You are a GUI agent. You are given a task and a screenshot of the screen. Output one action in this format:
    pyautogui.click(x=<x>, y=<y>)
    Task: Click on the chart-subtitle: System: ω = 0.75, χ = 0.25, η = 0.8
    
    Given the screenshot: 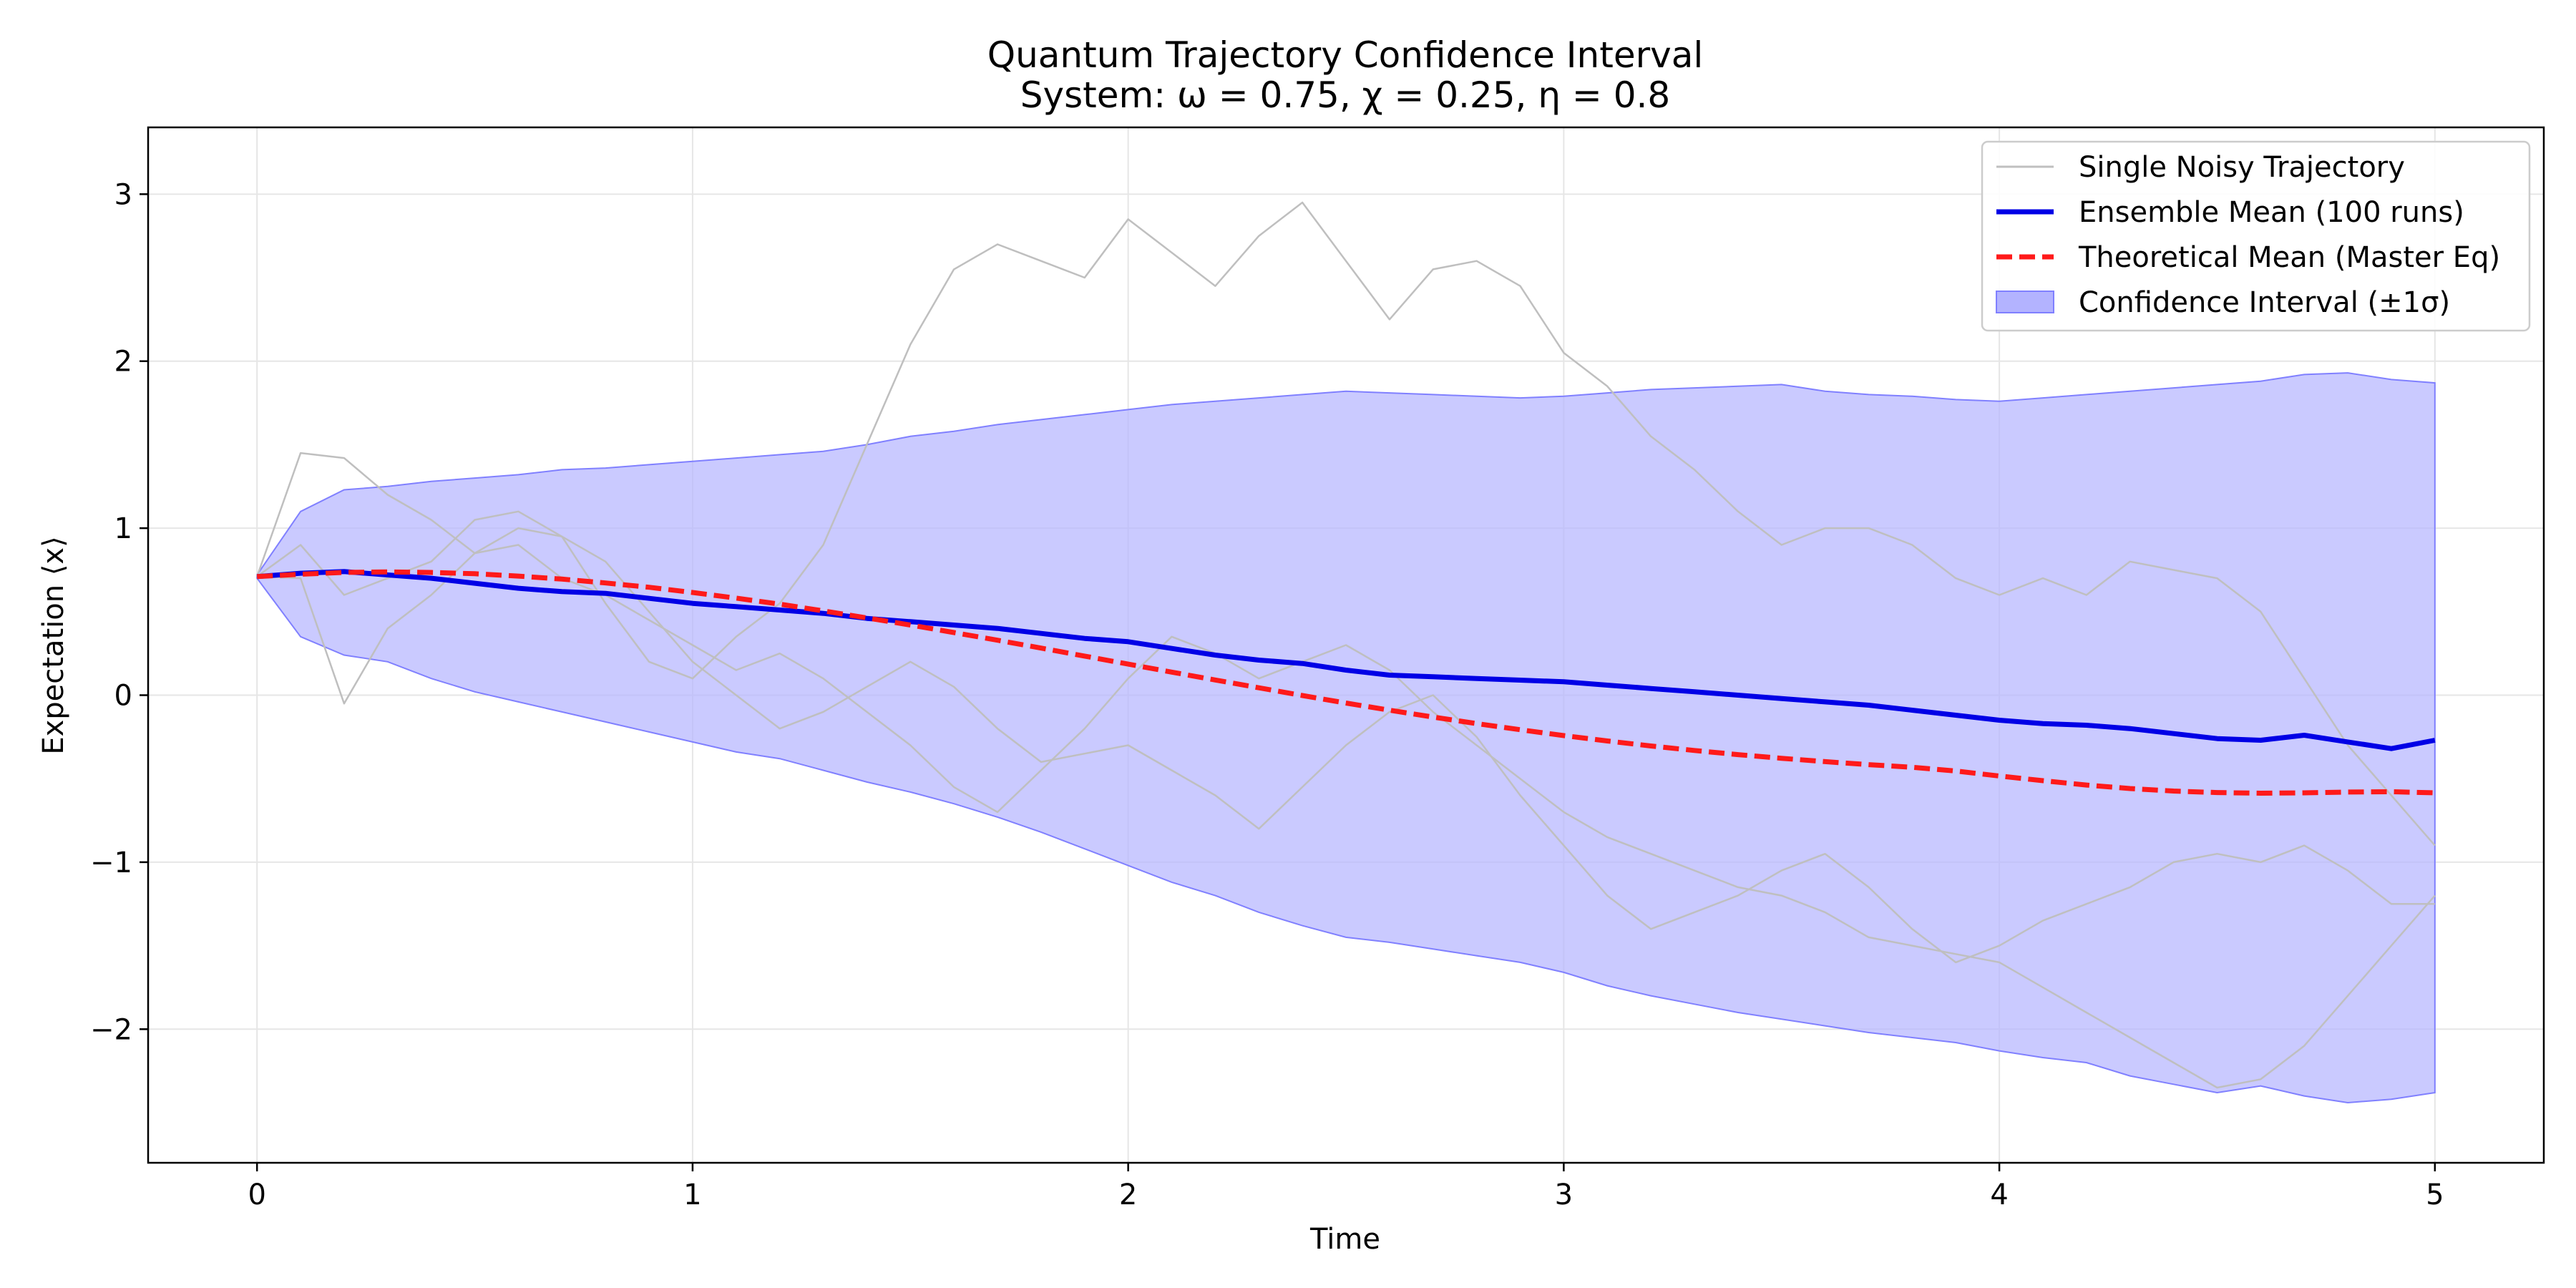 What is the action you would take?
    pyautogui.click(x=1345, y=95)
    